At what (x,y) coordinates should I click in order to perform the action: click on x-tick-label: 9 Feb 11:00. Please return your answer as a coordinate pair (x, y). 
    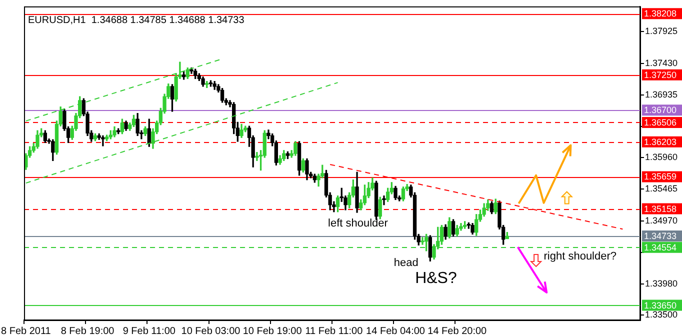
    Looking at the image, I should click on (149, 331).